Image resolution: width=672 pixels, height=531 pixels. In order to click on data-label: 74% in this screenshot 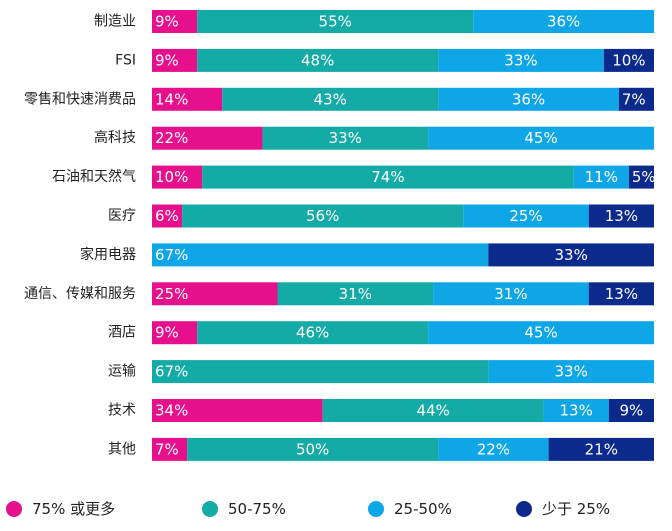, I will do `click(387, 177)`.